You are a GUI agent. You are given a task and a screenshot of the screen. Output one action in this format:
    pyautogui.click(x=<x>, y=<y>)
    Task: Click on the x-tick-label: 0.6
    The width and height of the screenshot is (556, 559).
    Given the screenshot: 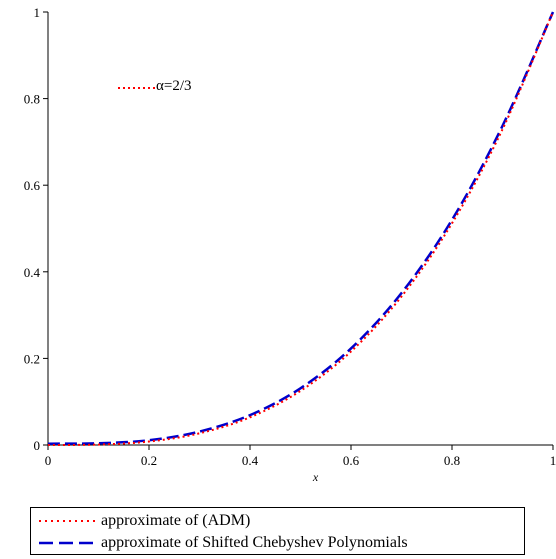 What is the action you would take?
    pyautogui.click(x=351, y=460)
    